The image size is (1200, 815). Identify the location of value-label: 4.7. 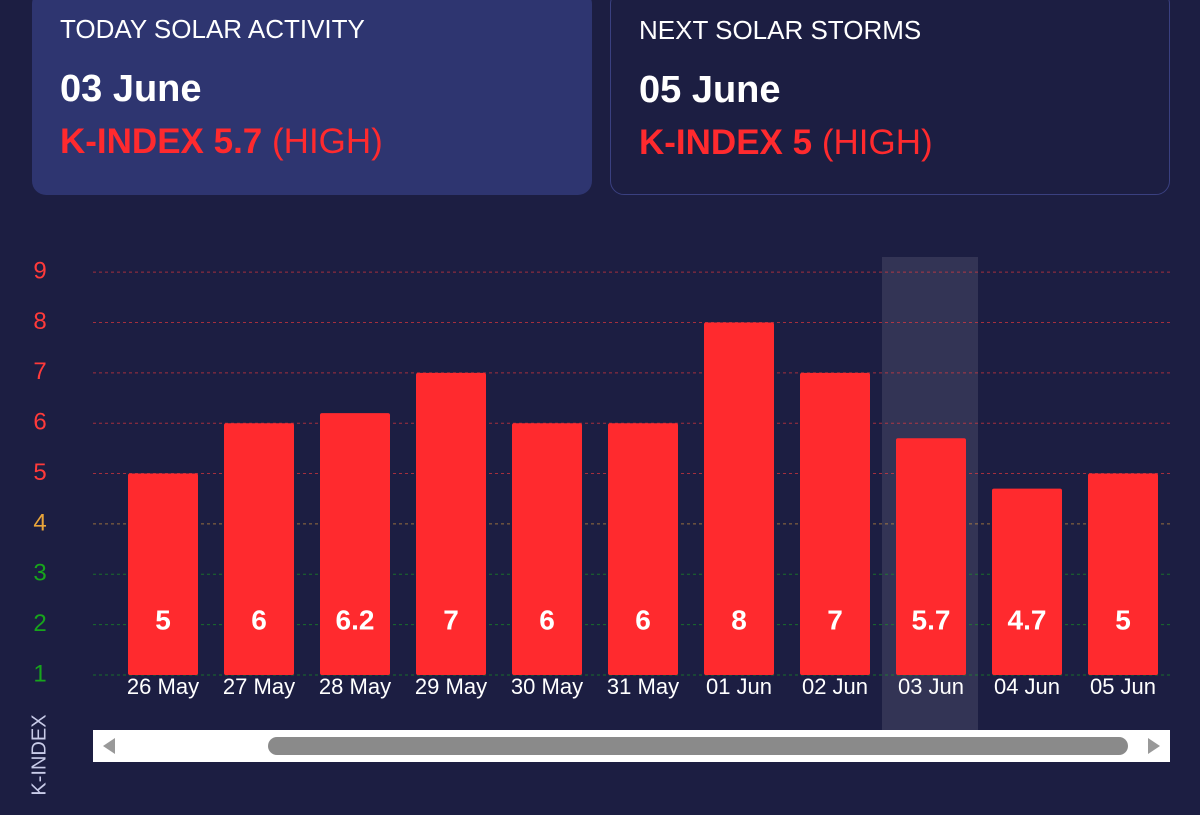
(1027, 619).